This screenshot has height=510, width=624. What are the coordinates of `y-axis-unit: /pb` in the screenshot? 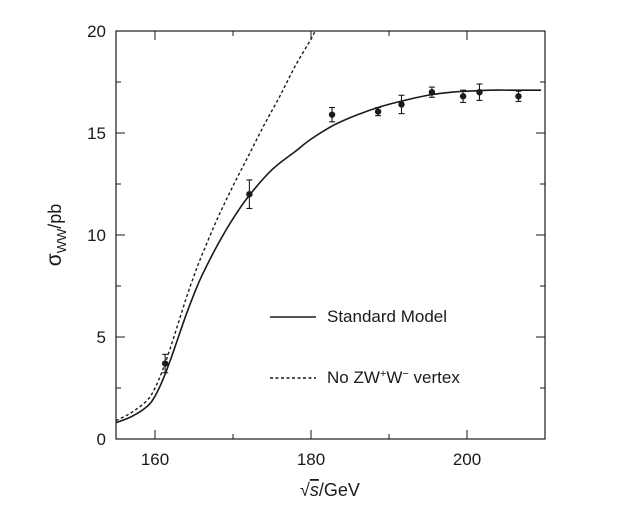 It's located at (55, 216).